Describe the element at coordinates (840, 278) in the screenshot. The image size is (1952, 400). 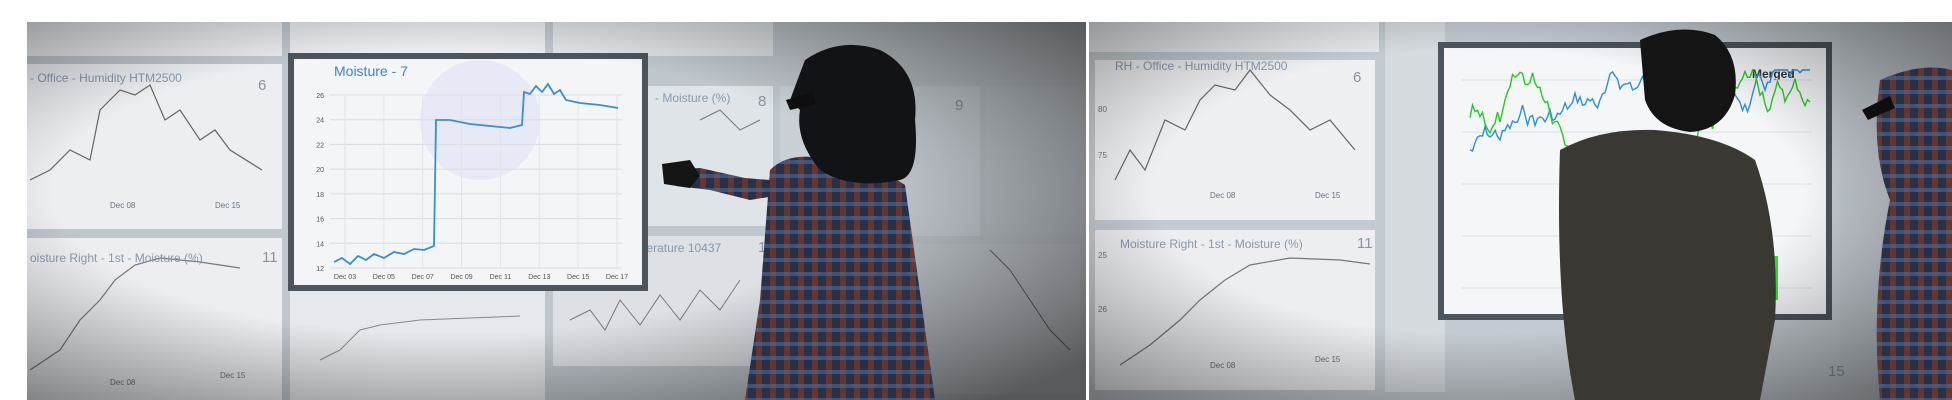
I see `torso` at that location.